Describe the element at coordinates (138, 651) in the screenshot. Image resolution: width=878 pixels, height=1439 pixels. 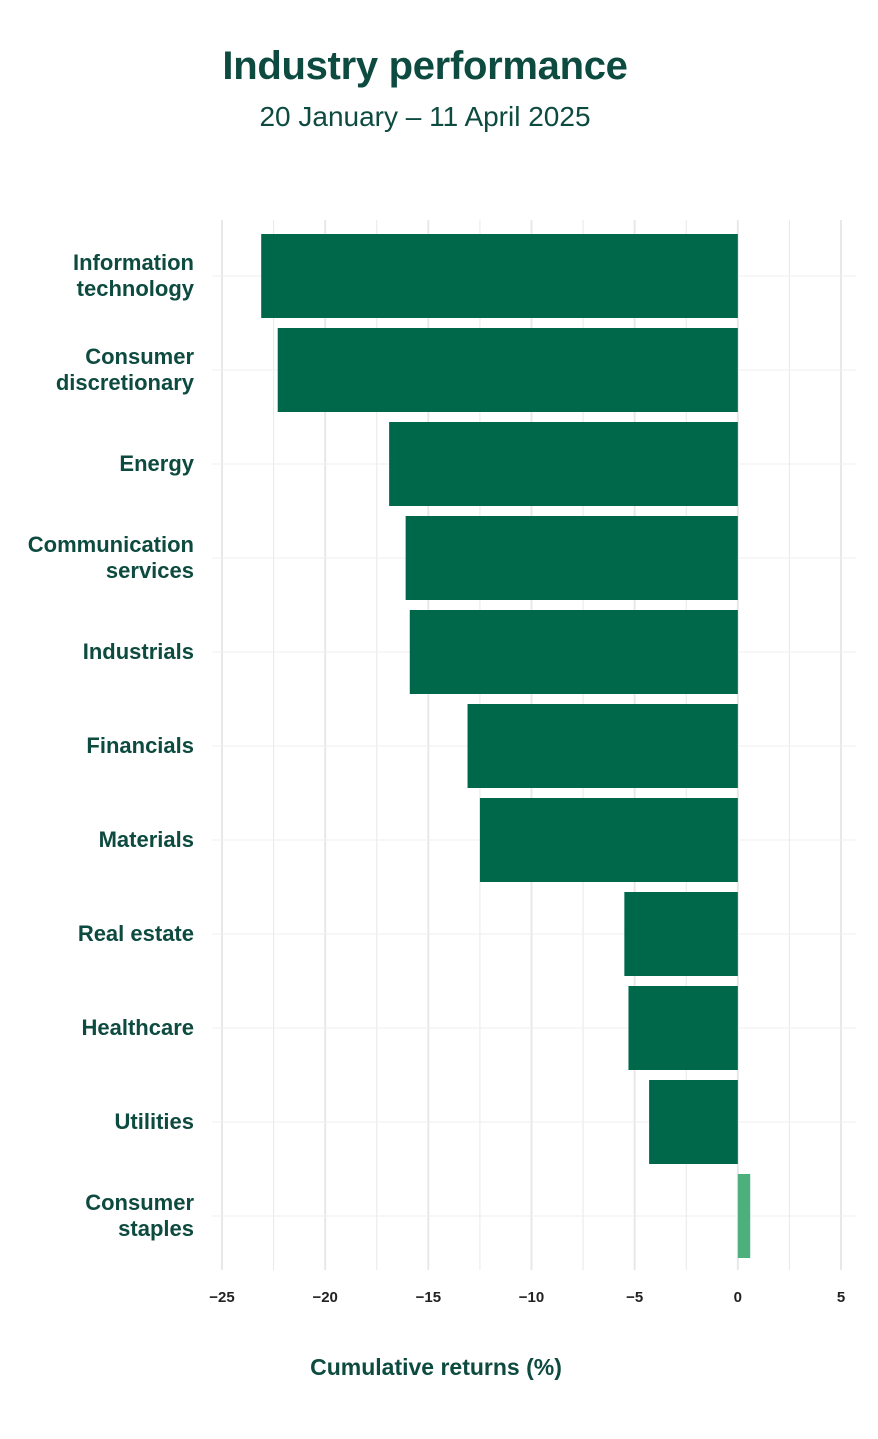
I see `category-label: Industrials` at that location.